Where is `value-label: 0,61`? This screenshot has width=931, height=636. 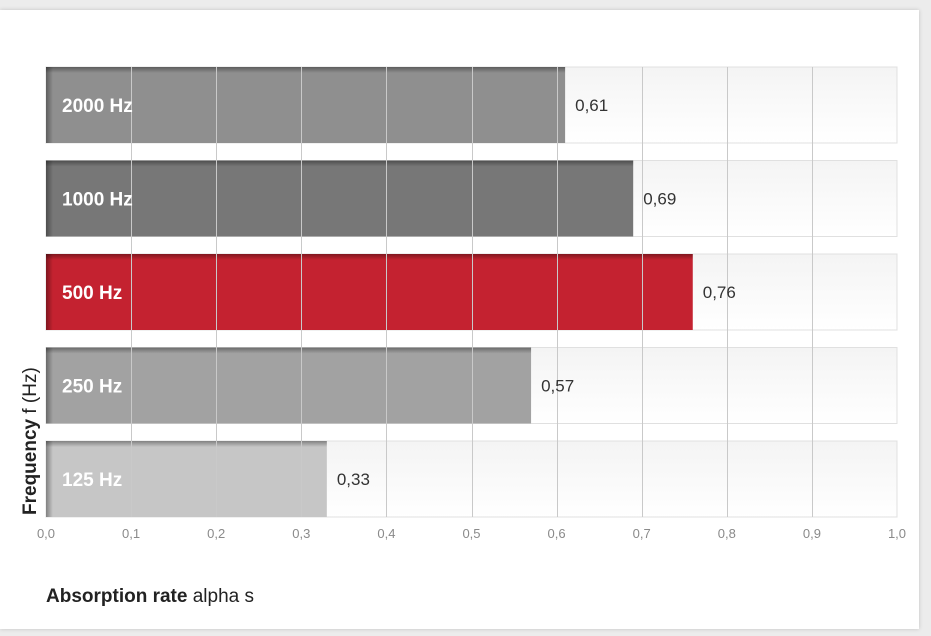
value-label: 0,61 is located at coordinates (591, 105).